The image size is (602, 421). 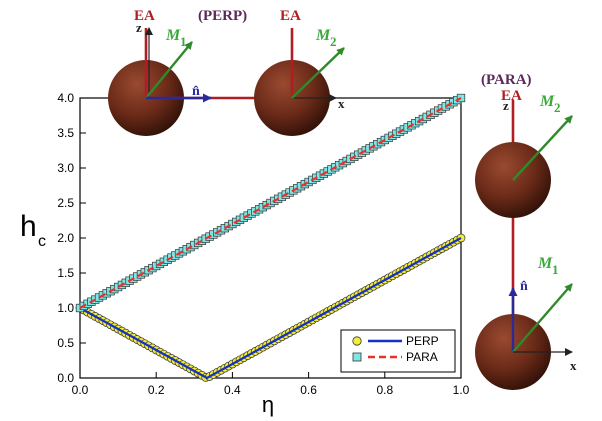 I want to click on moment-2-label-para: M 2, so click(x=550, y=104).